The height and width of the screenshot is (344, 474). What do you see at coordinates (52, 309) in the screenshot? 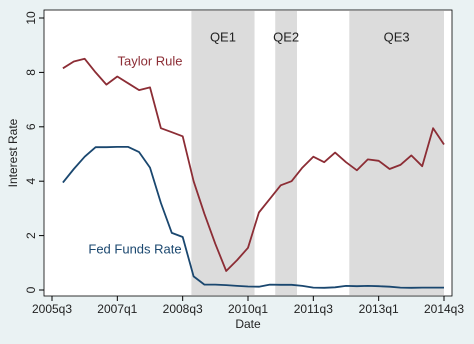
I see `x-tick-label: 2005q3` at bounding box center [52, 309].